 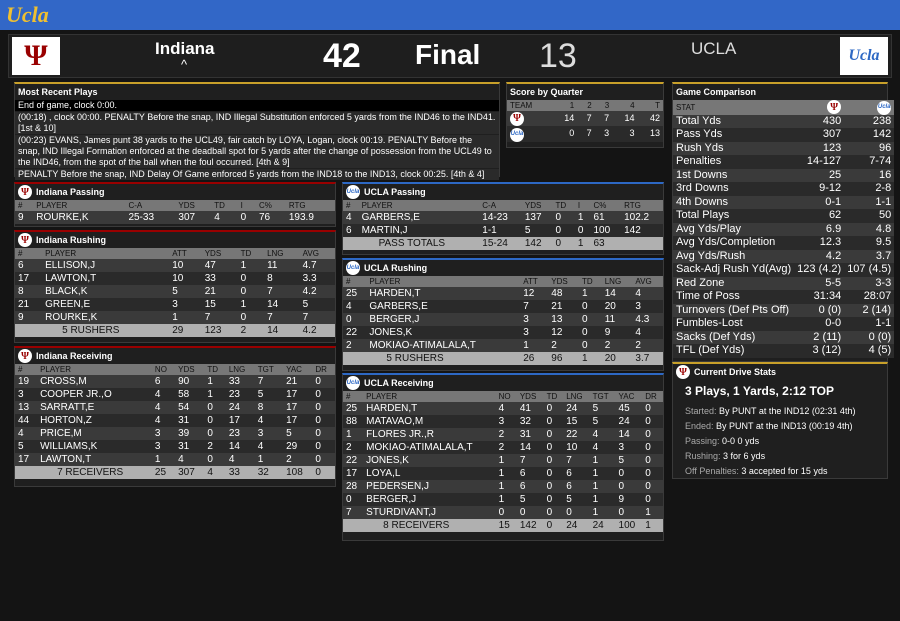 I want to click on player-row: 2 MOKIAO-ATIMALALA,T 1 2 0 2 2, so click(x=503, y=345).